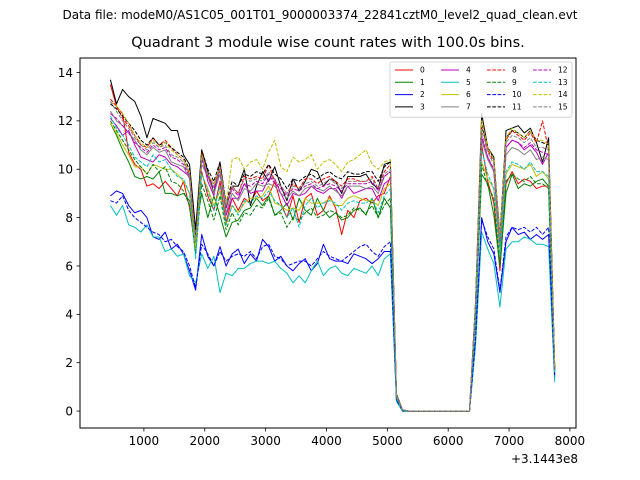  Describe the element at coordinates (144, 441) in the screenshot. I see `x-tick-label: 1000` at that location.